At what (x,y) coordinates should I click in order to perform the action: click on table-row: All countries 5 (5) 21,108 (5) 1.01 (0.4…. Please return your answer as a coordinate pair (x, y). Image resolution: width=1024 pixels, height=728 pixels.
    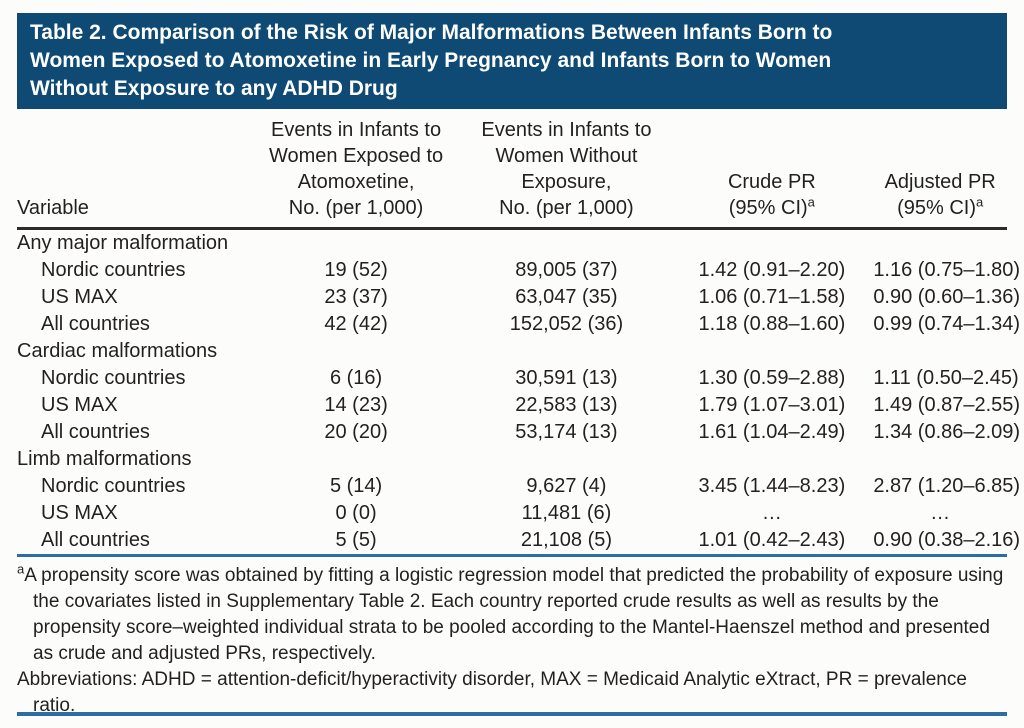
    Looking at the image, I should click on (519, 541).